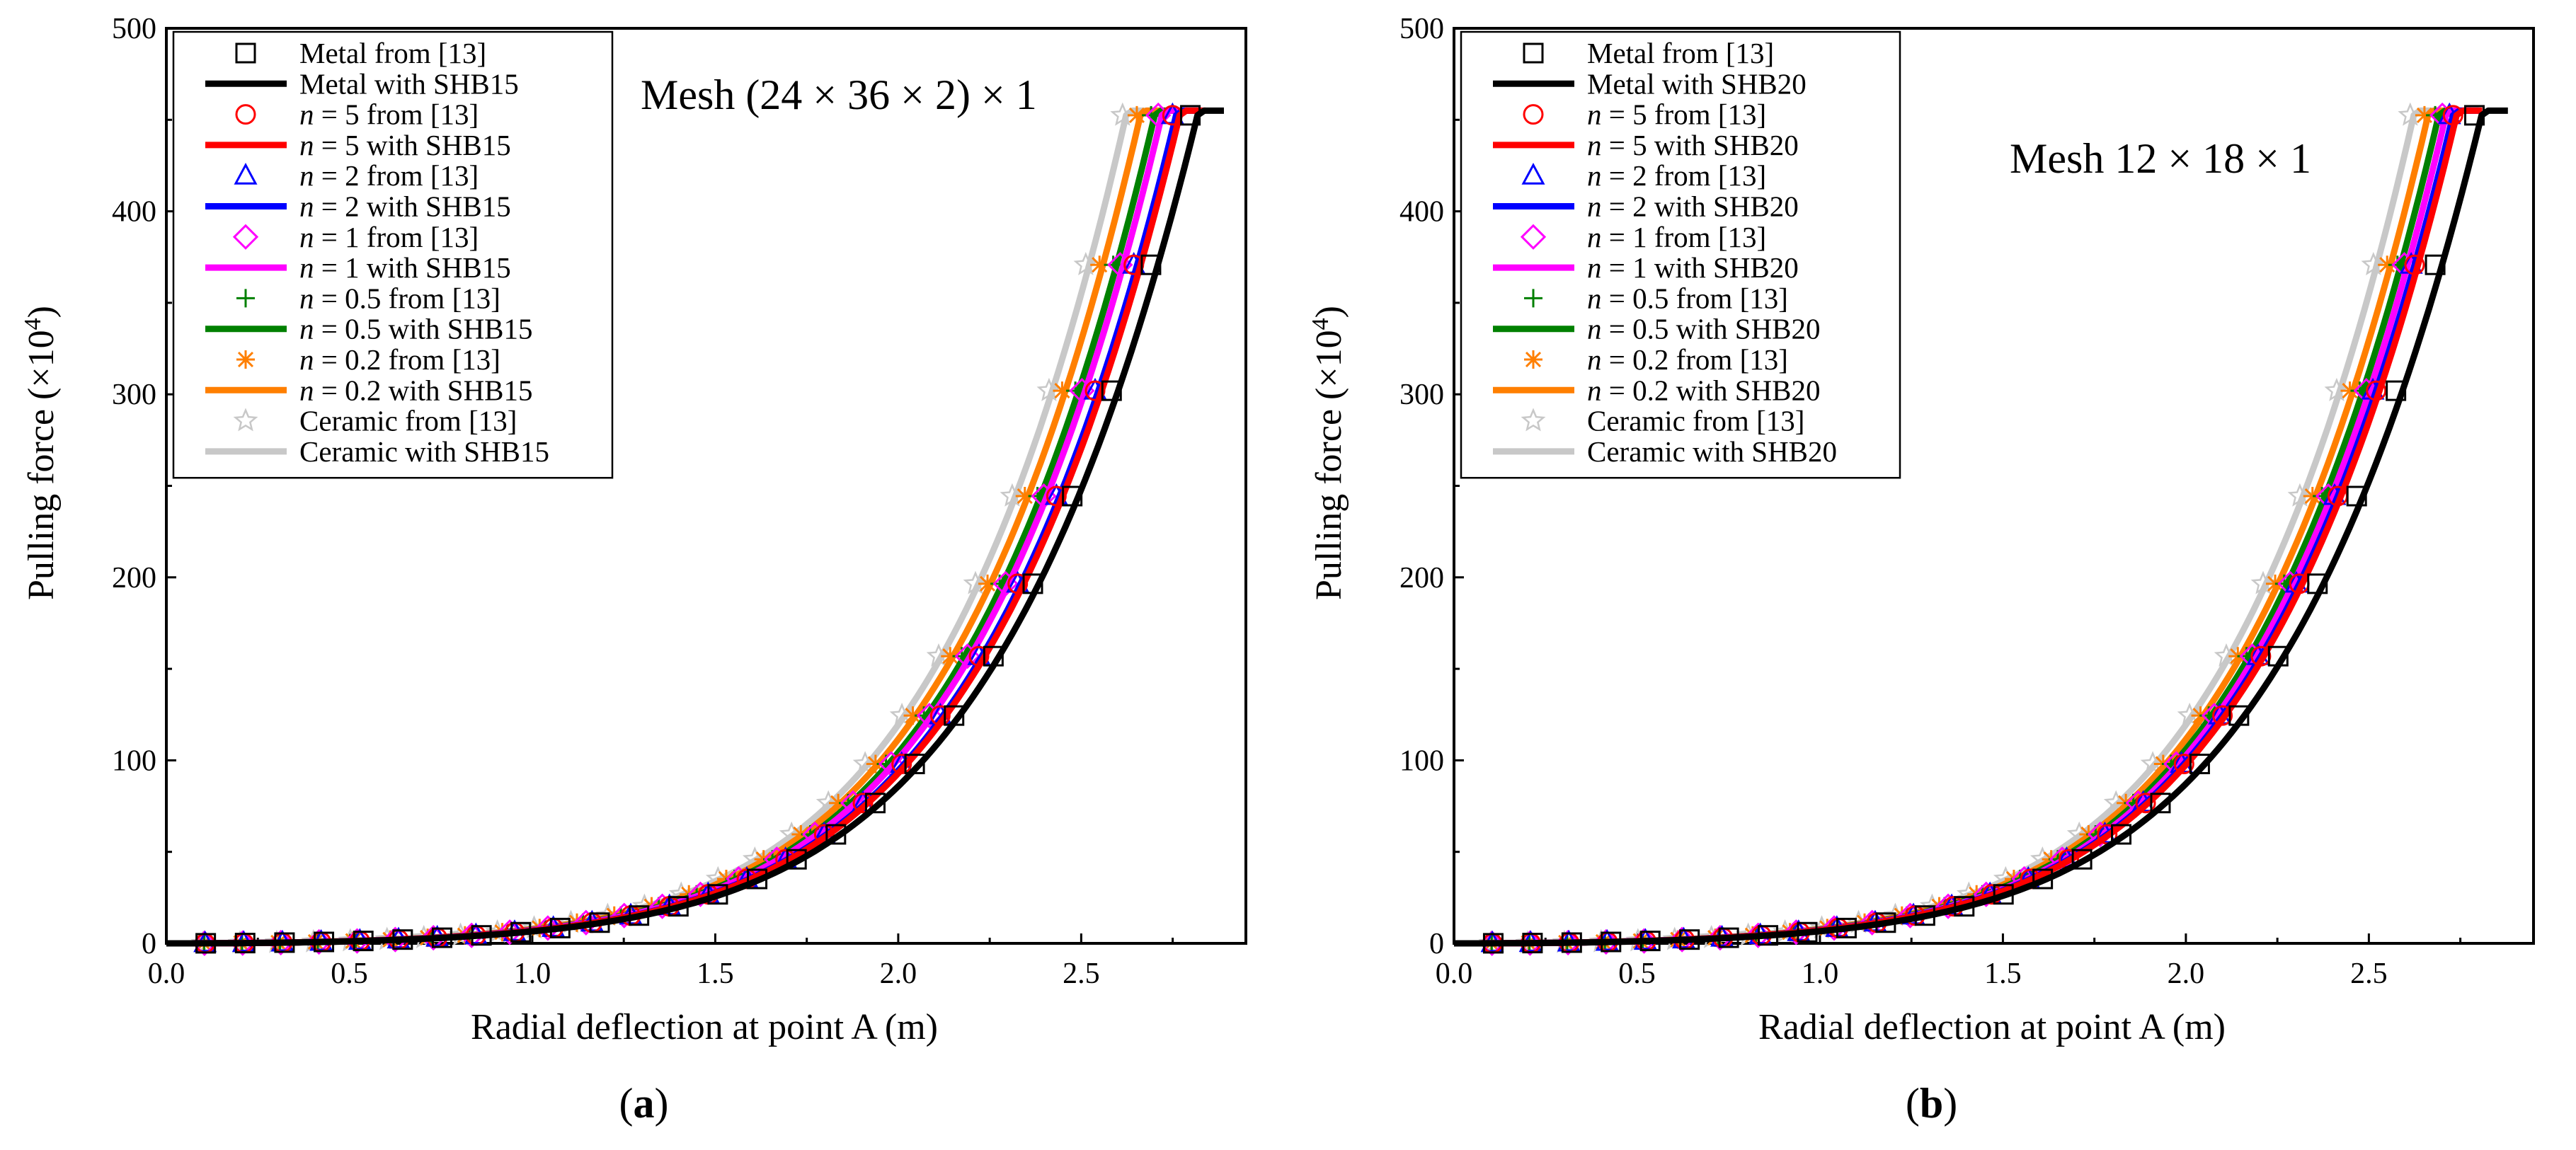  Describe the element at coordinates (1676, 176) in the screenshot. I see `chart-b-legend-label: n = 2 from [13]` at that location.